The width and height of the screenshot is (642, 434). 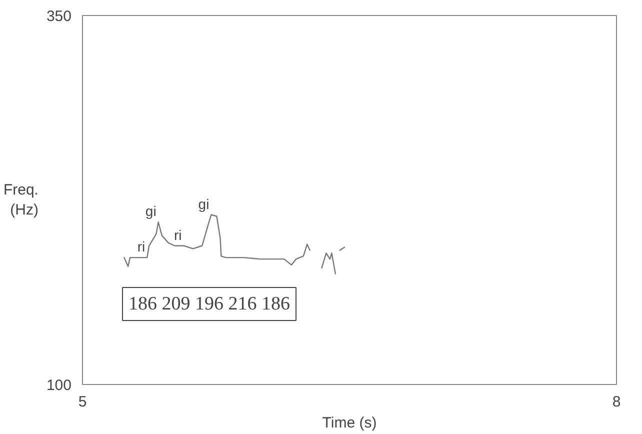 I want to click on x-axis-title: Time (s), so click(x=349, y=423).